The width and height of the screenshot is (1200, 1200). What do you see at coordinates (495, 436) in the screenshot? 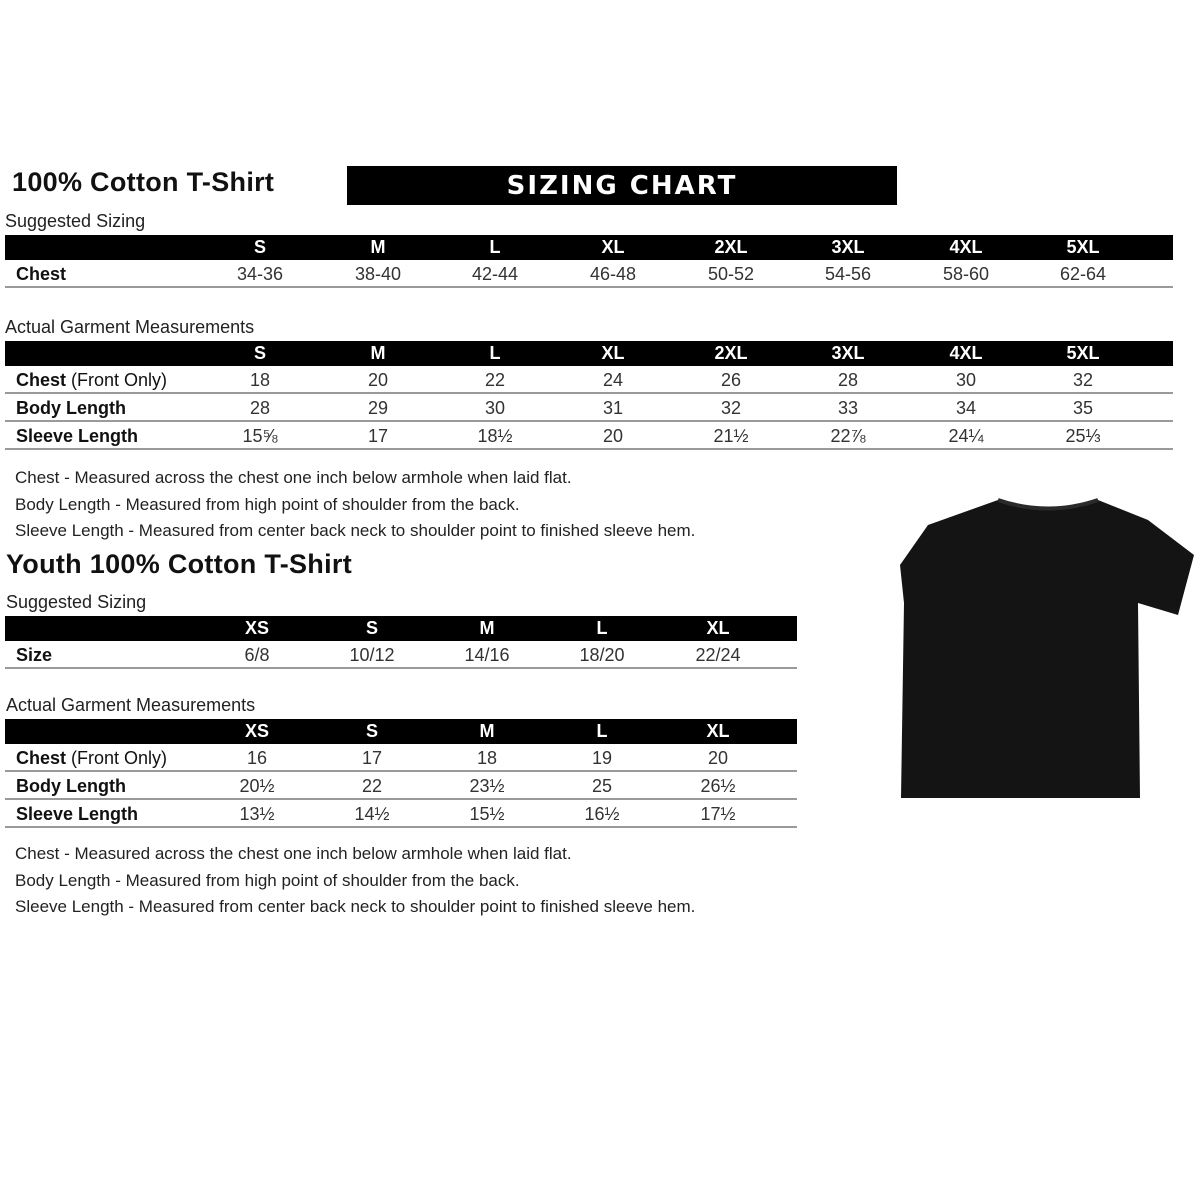
I see `table-cell: 18½` at bounding box center [495, 436].